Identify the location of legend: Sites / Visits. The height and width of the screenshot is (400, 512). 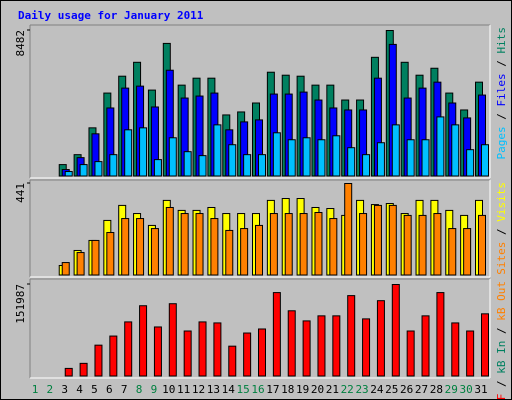
(501, 228).